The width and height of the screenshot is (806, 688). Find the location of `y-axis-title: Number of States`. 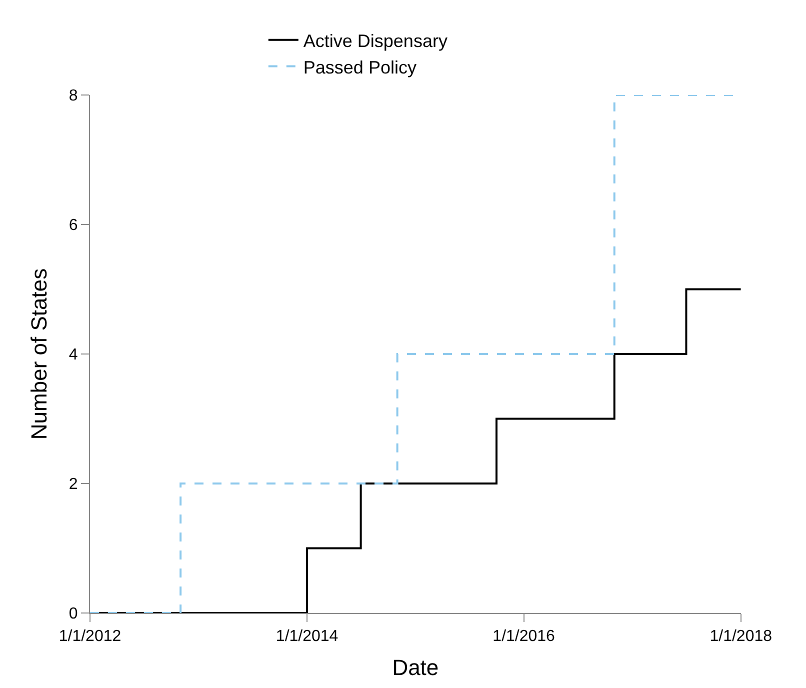

y-axis-title: Number of States is located at coordinates (39, 354).